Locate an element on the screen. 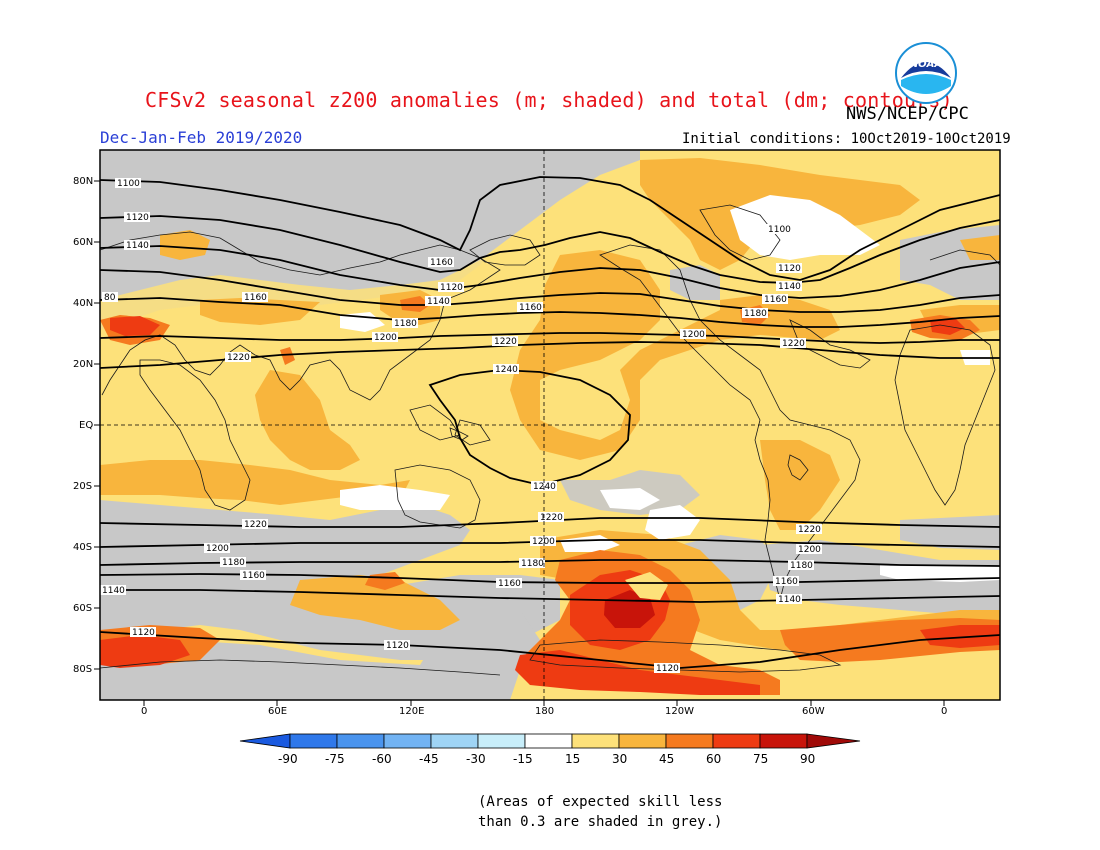  colorbar-tick-label: 60 is located at coordinates (714, 759).